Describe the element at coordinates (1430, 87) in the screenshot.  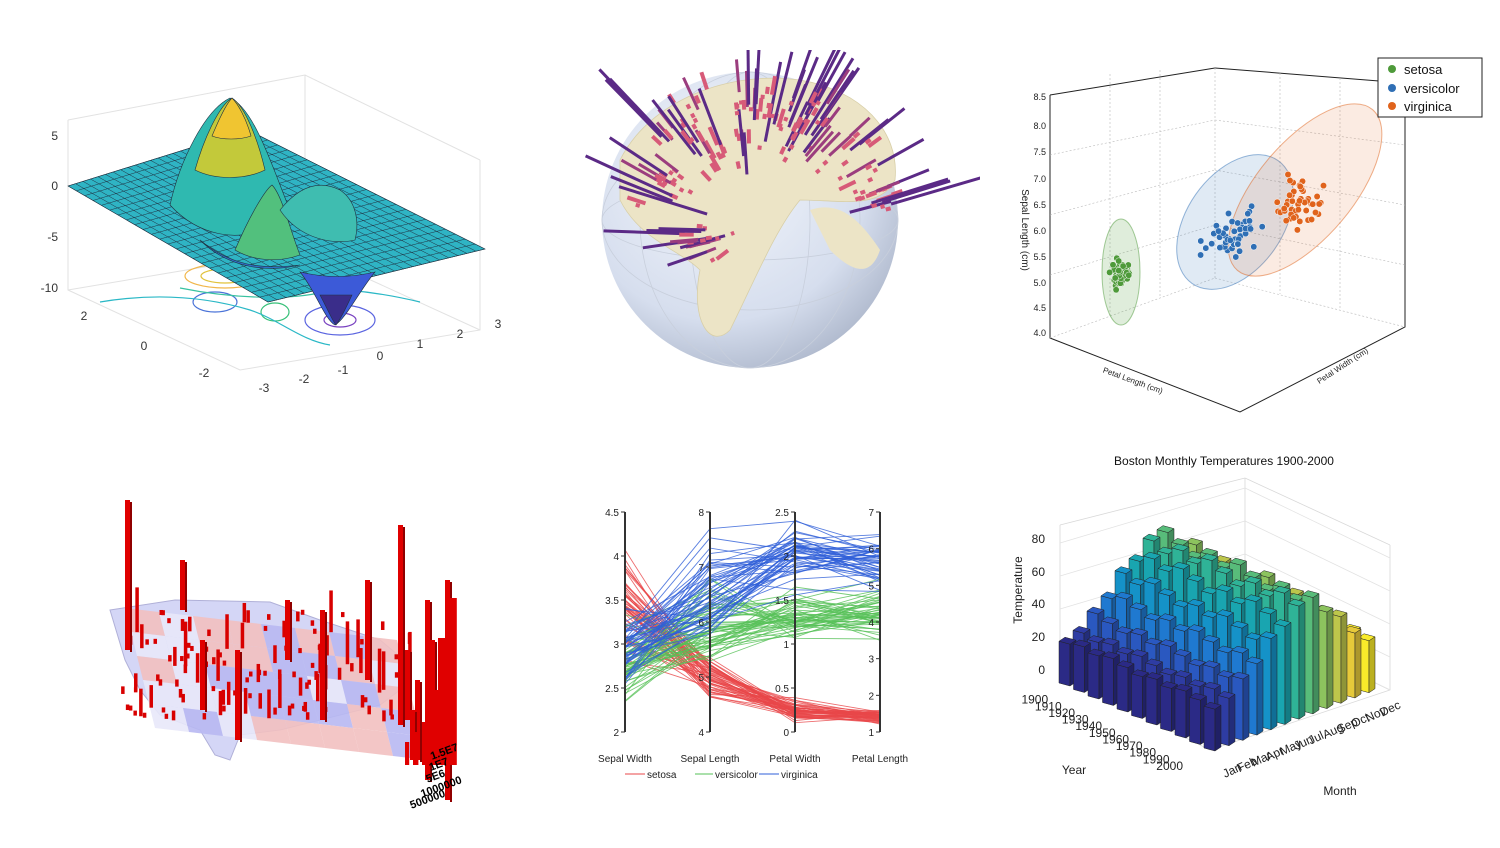
I see `legend: setosa versicolor virginica` at that location.